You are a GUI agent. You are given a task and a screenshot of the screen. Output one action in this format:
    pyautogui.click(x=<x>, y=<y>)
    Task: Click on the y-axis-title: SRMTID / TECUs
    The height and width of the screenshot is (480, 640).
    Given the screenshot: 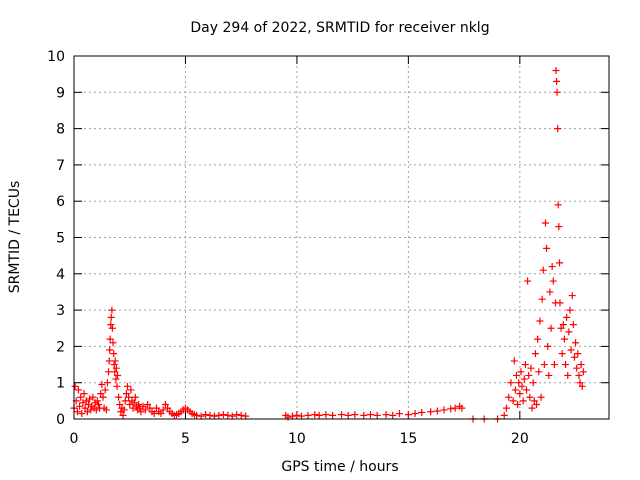 What is the action you would take?
    pyautogui.click(x=15, y=237)
    